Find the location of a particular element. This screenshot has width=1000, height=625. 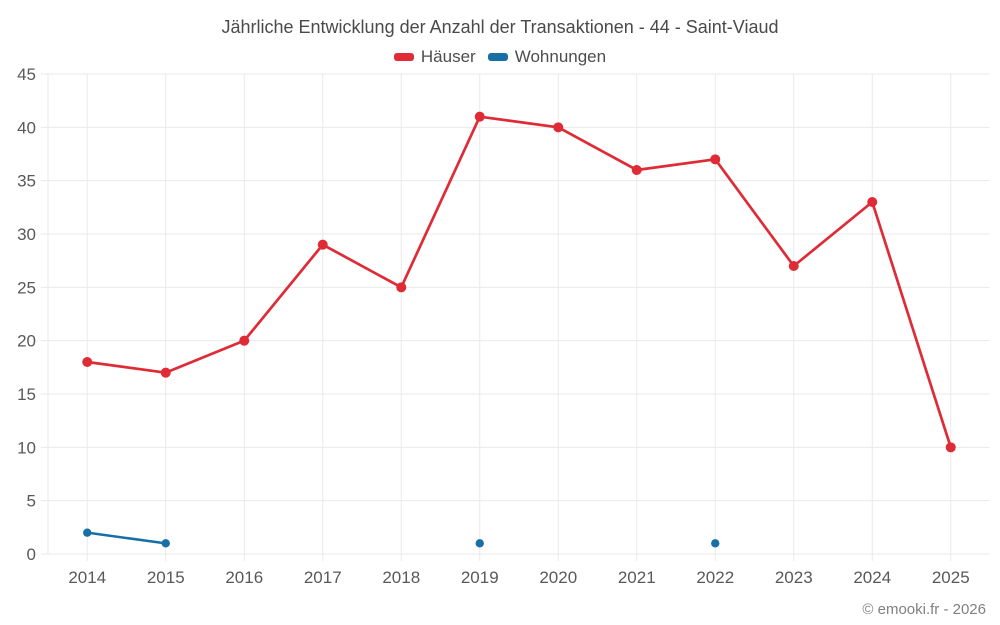

copyright-footer: © emooki.fr - 2026 is located at coordinates (924, 609).